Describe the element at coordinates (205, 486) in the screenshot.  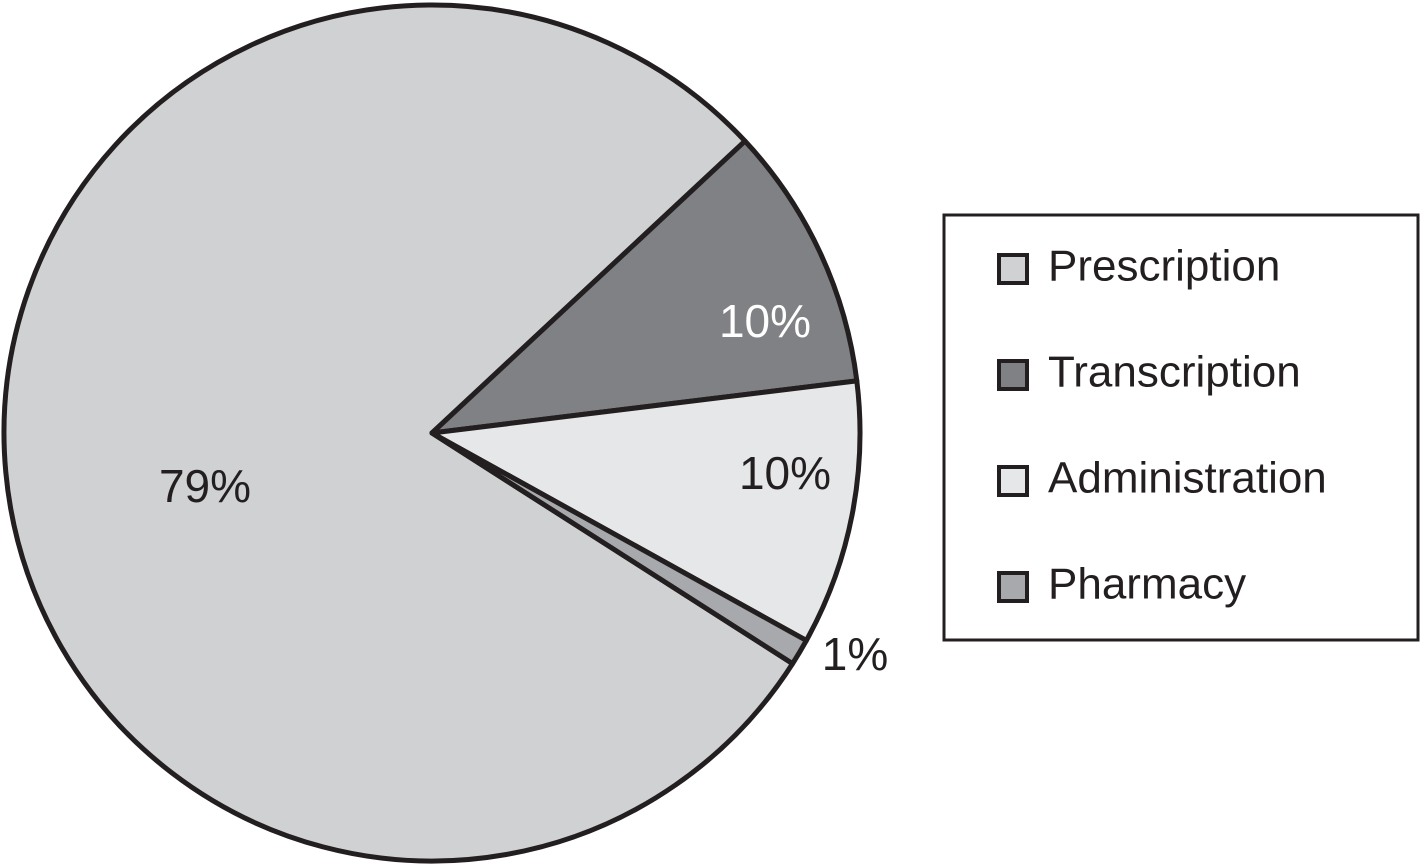
I see `data-label: 79%` at that location.